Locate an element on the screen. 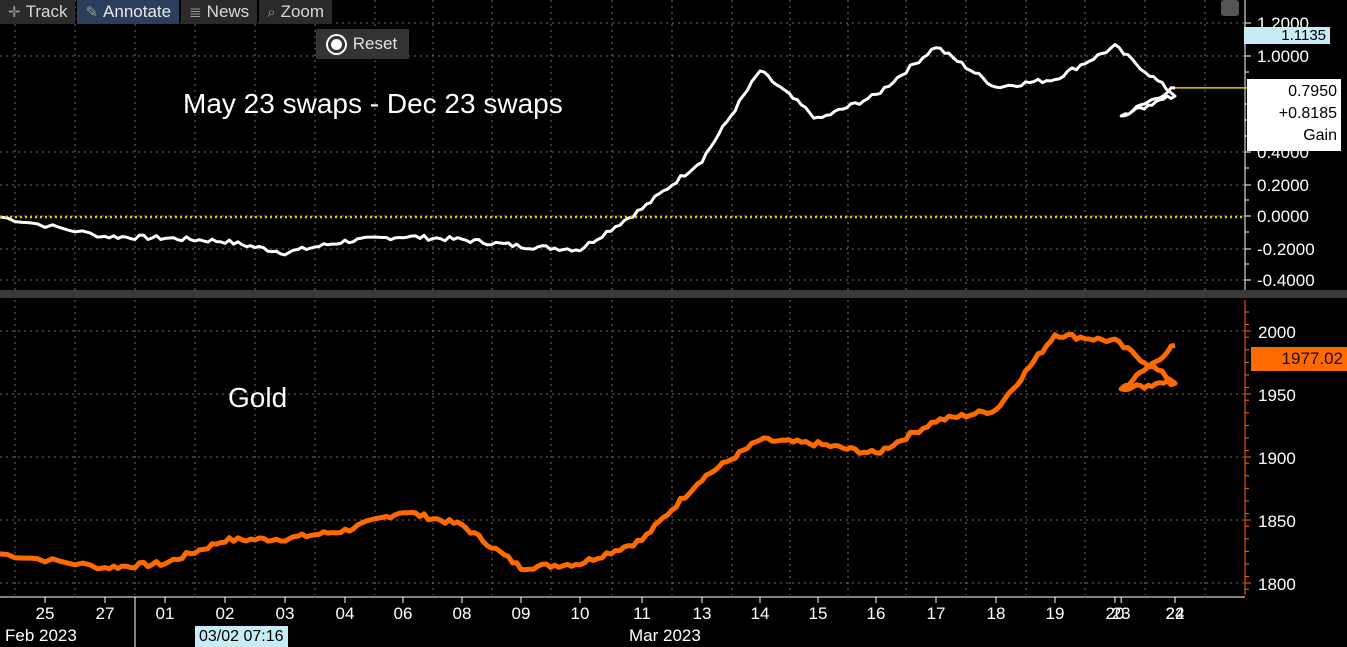  panel-divider is located at coordinates (673, 294).